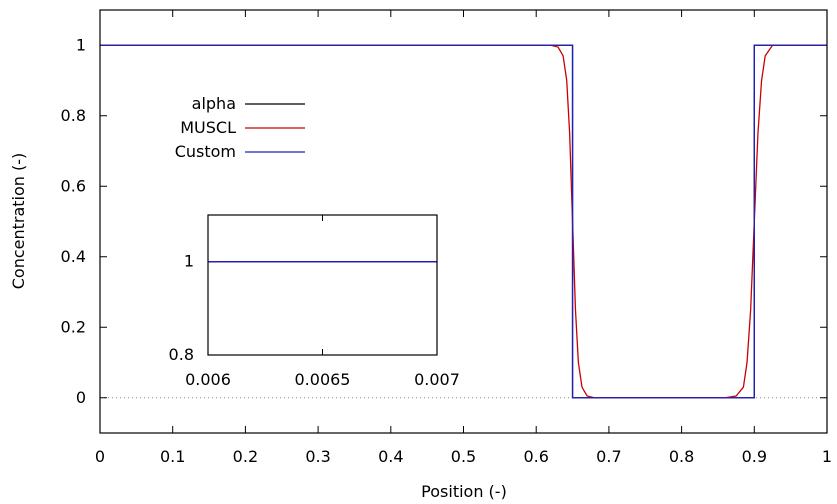 The height and width of the screenshot is (504, 837). What do you see at coordinates (73, 326) in the screenshot?
I see `y-tick-label: 0.2` at bounding box center [73, 326].